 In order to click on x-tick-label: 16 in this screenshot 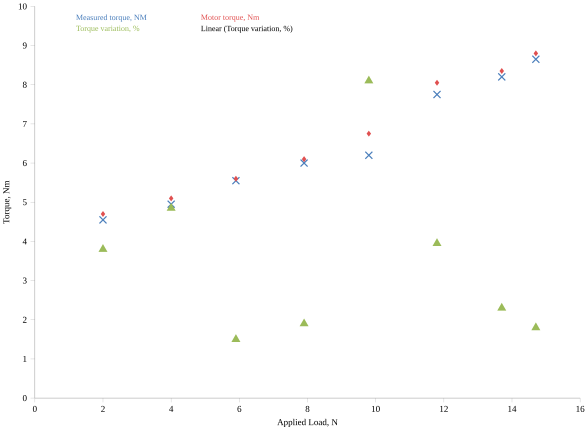, I will do `click(580, 409)`.